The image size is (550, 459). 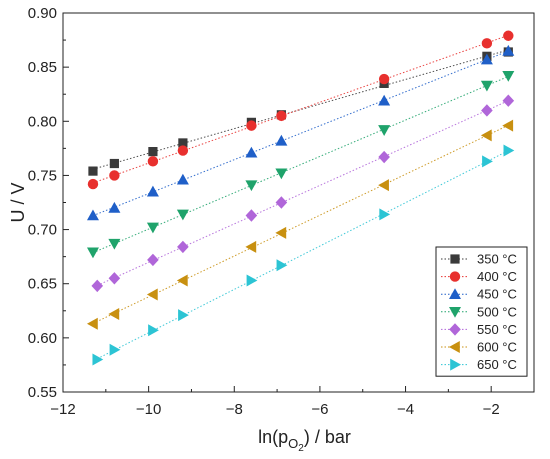 What do you see at coordinates (42, 284) in the screenshot?
I see `y-tick-label: 0.65` at bounding box center [42, 284].